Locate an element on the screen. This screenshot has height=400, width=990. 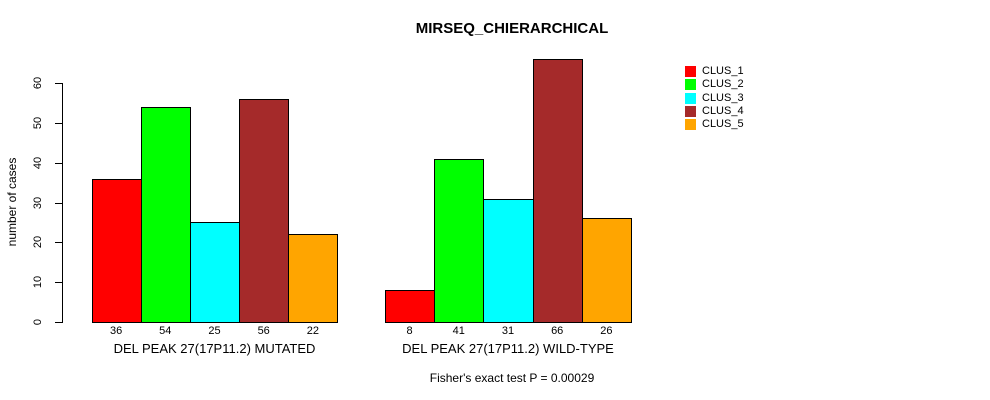
bar-clus_1-group1 is located at coordinates (116, 250).